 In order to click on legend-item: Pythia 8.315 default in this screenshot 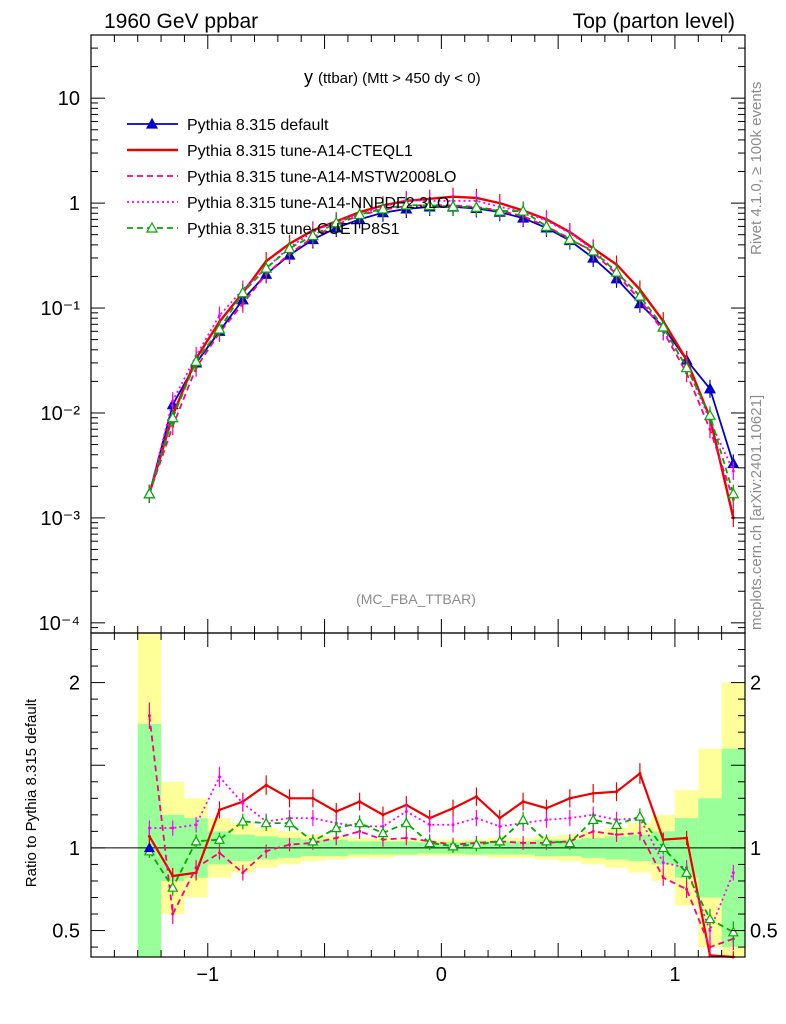, I will do `click(228, 125)`.